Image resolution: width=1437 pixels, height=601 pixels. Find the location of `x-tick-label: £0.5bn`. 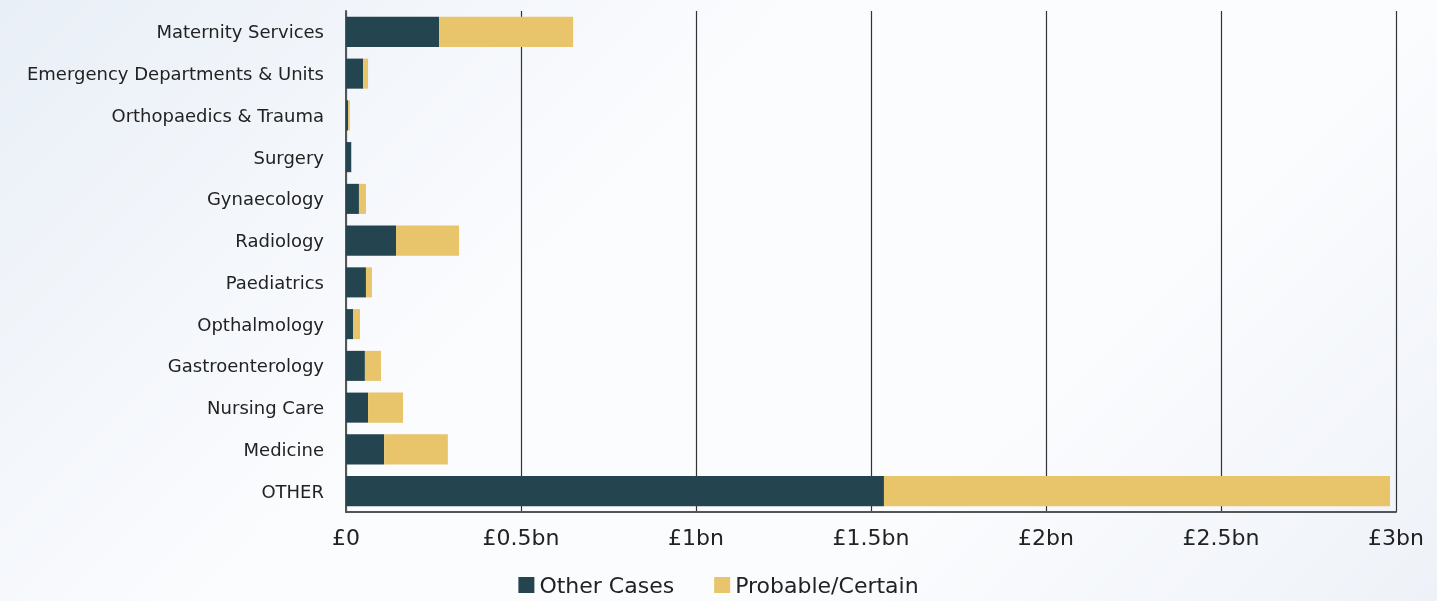

x-tick-label: £0.5bn is located at coordinates (521, 537).